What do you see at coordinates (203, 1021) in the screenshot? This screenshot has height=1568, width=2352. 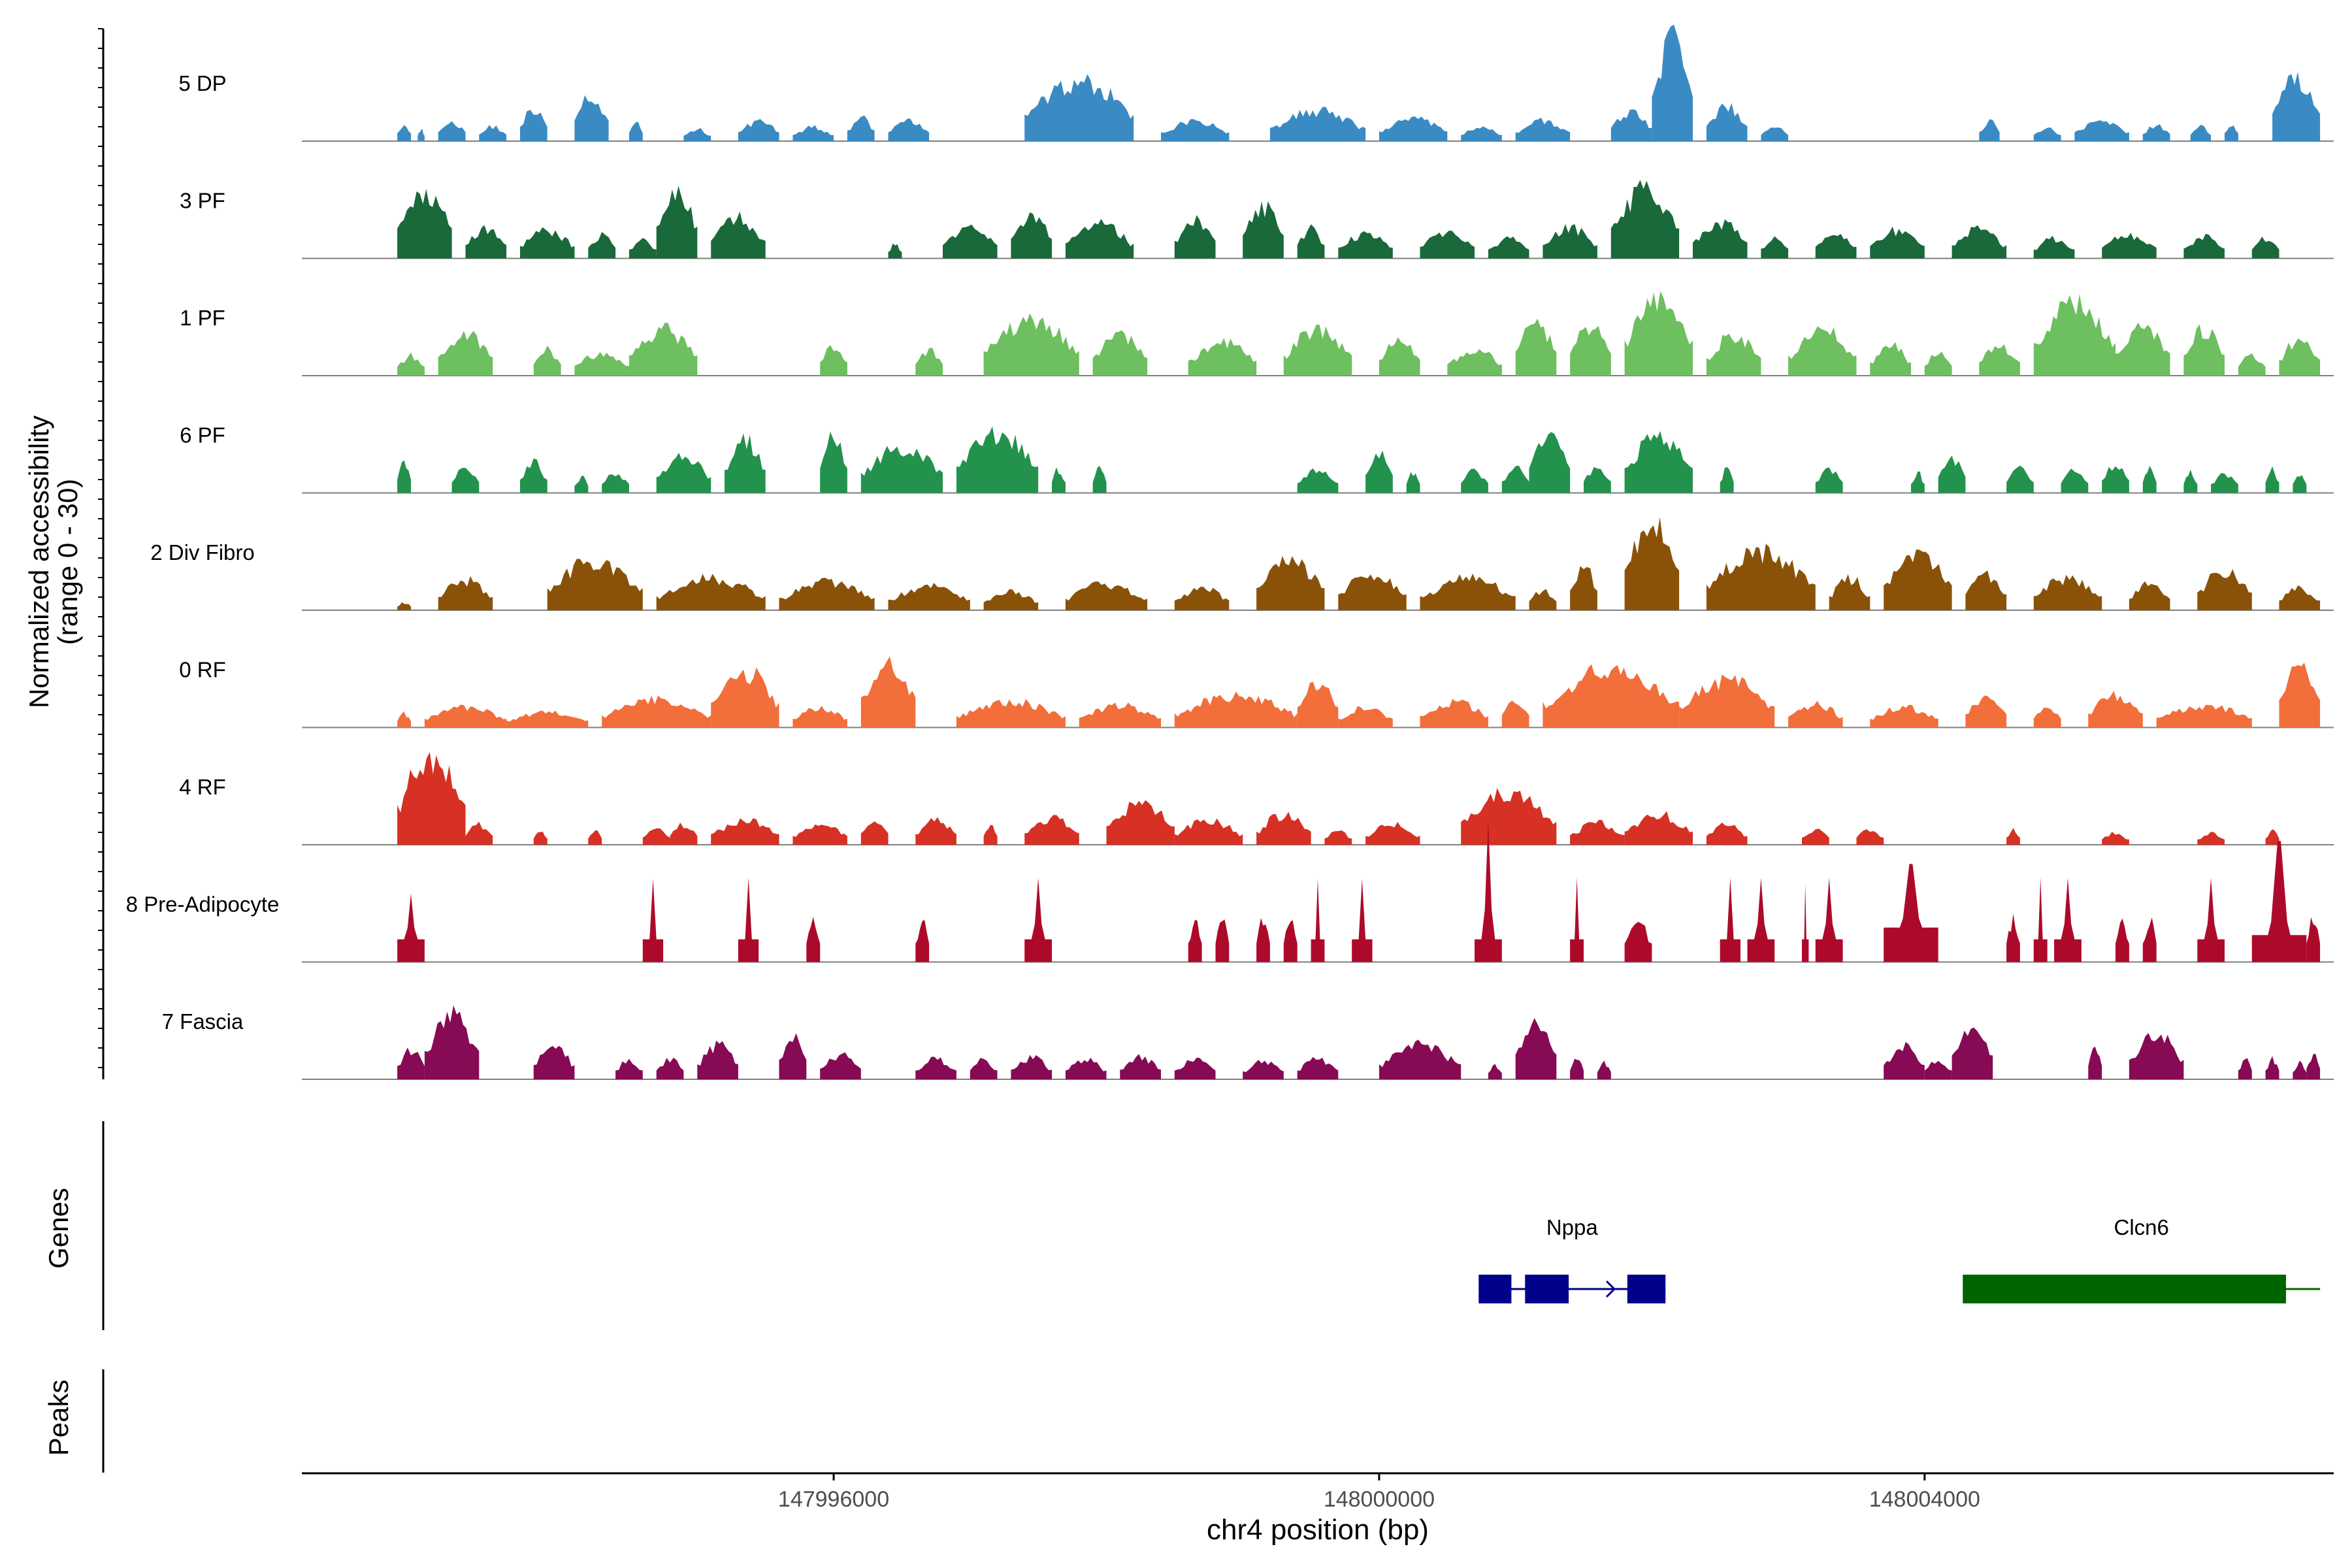 I see `track-label: 7 Fascia` at bounding box center [203, 1021].